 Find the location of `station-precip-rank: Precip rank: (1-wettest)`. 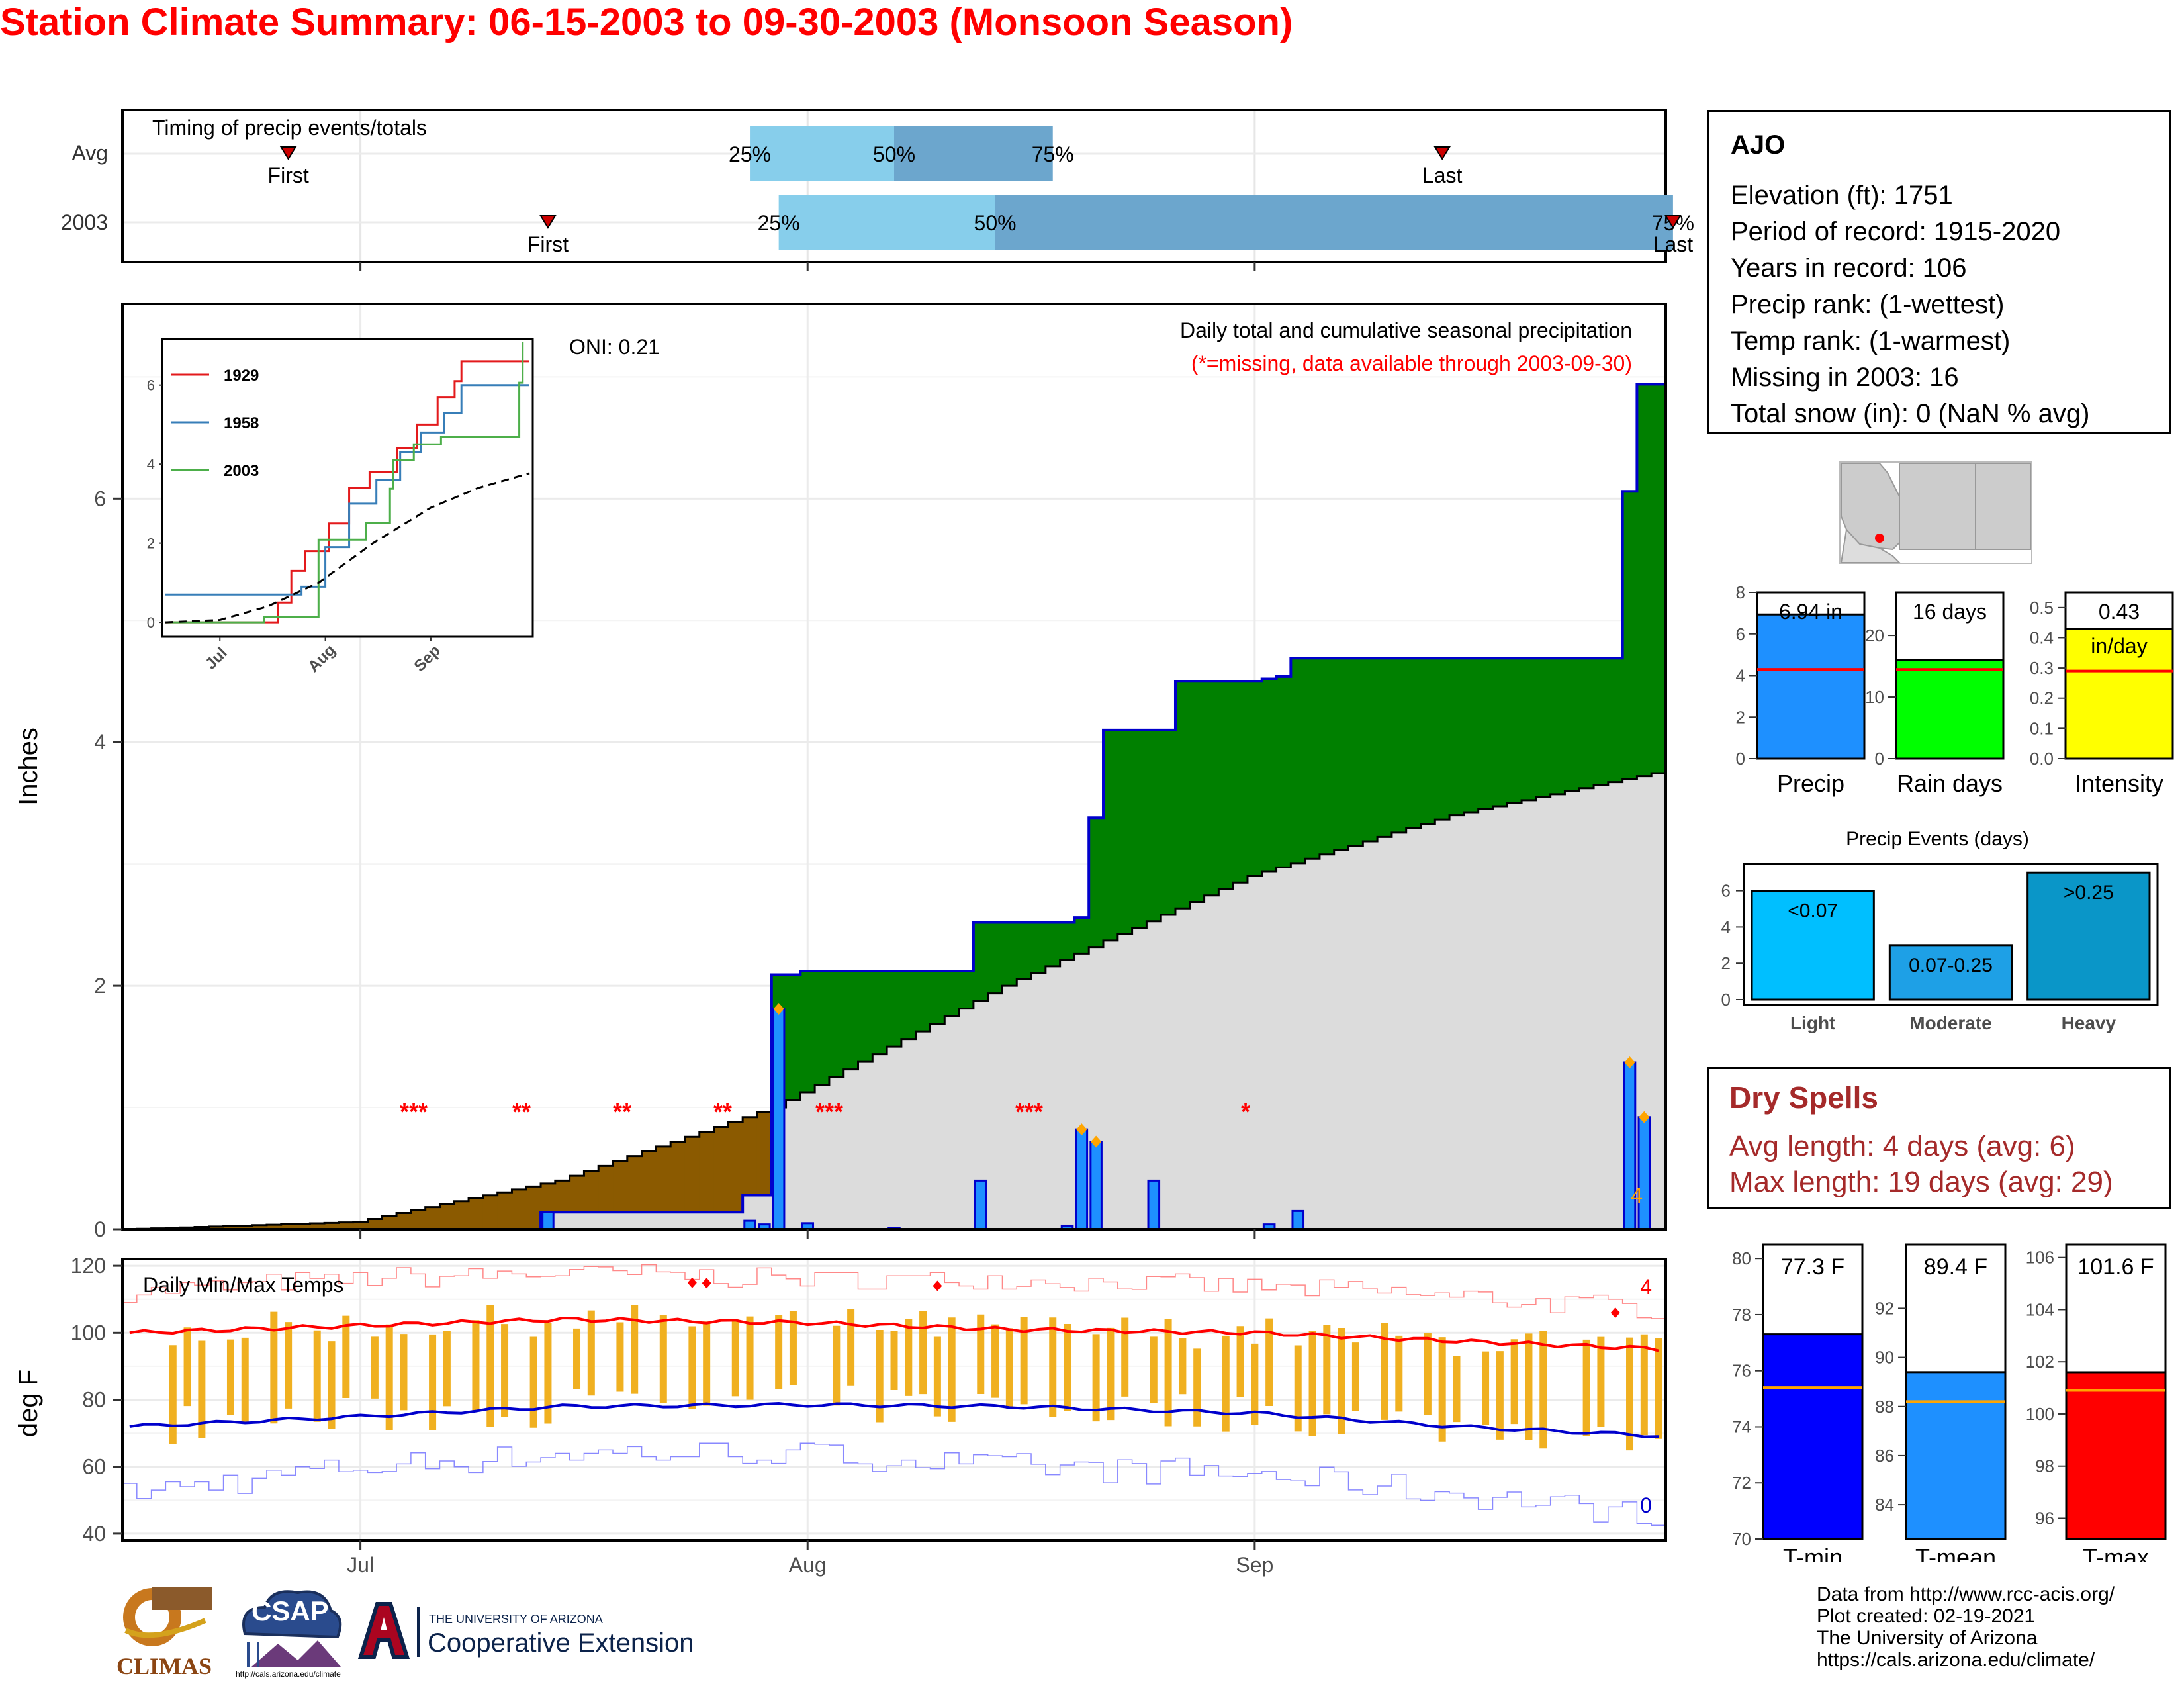

station-precip-rank: Precip rank: (1-wettest) is located at coordinates (1868, 304).